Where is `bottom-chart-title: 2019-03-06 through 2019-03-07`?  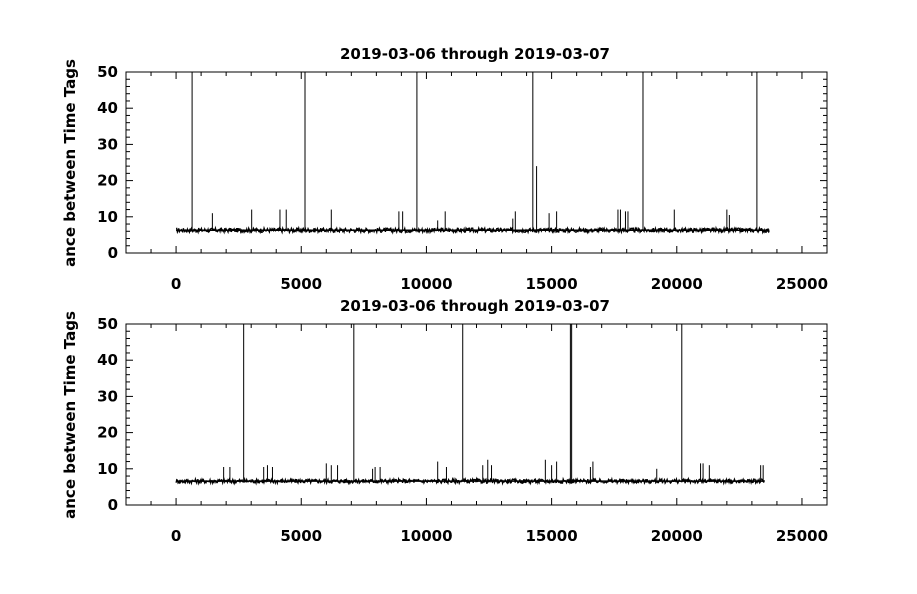
bottom-chart-title: 2019-03-06 through 2019-03-07 is located at coordinates (475, 306).